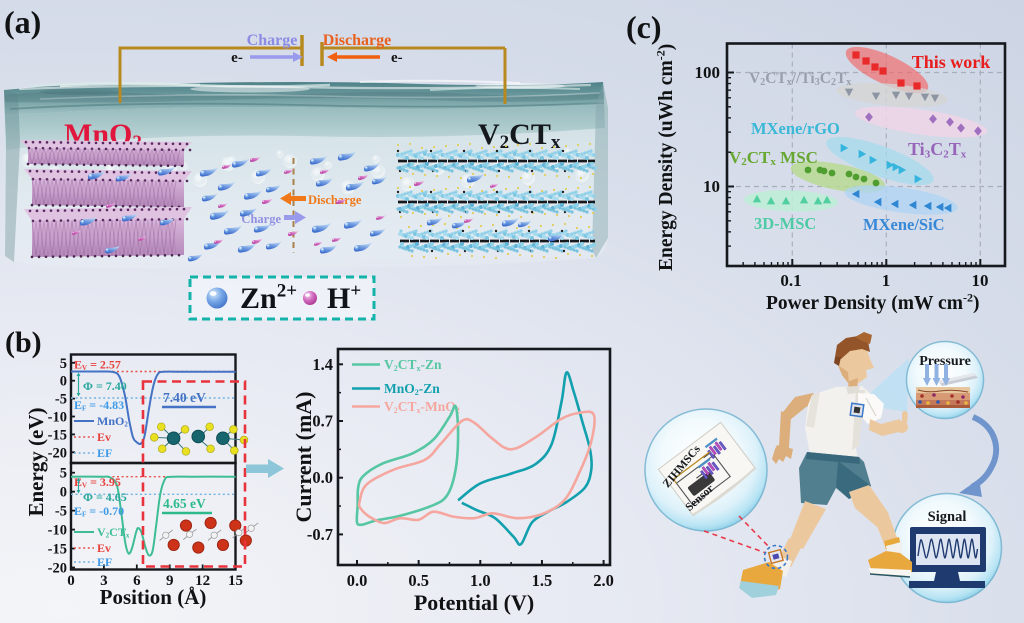 Image resolution: width=1024 pixels, height=623 pixels. Describe the element at coordinates (872, 302) in the screenshot. I see `svg-text: Power Density (mW cm-2)` at that location.